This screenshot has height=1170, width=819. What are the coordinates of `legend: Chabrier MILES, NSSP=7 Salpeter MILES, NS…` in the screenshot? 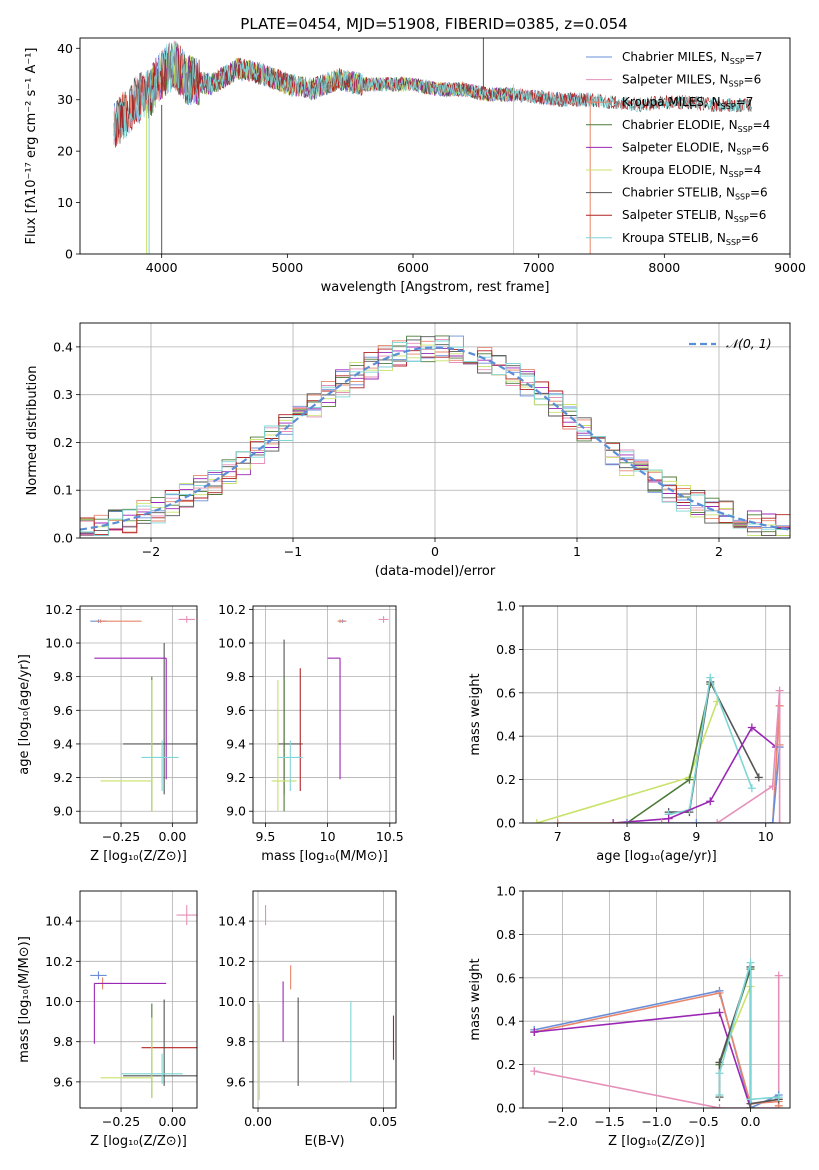 It's located at (678, 148).